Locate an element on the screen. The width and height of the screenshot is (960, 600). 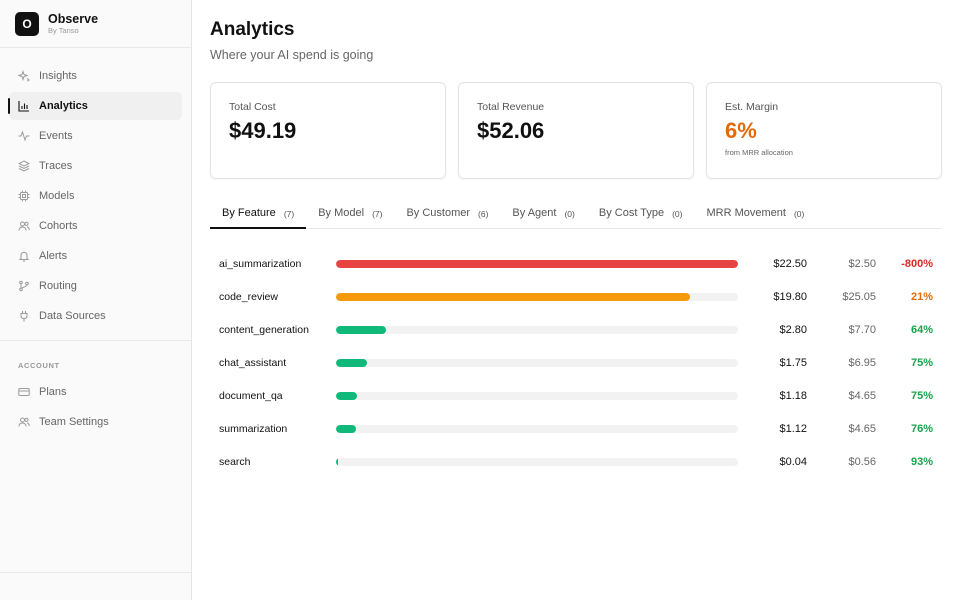
feature-cost: $1.12 is located at coordinates (793, 428).